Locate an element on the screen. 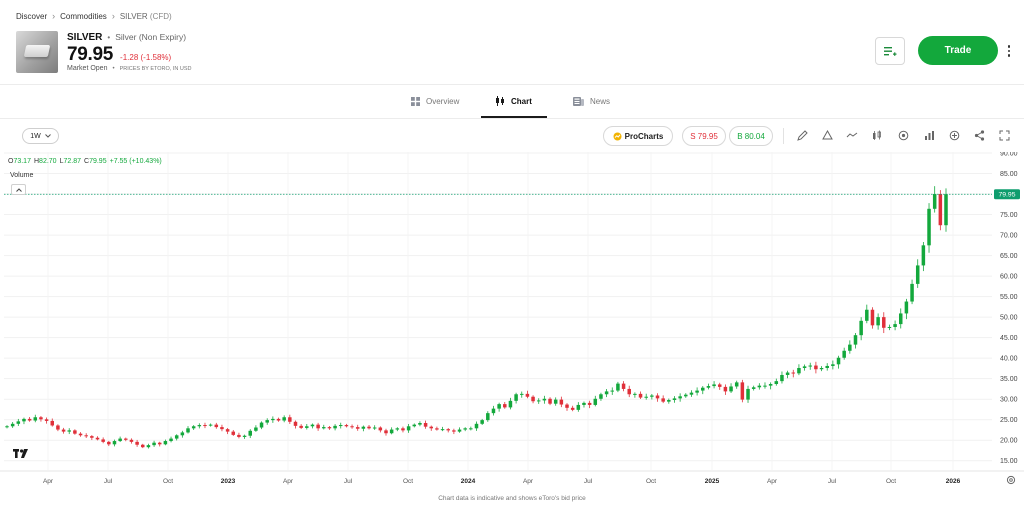  tab-news: News is located at coordinates (591, 101).